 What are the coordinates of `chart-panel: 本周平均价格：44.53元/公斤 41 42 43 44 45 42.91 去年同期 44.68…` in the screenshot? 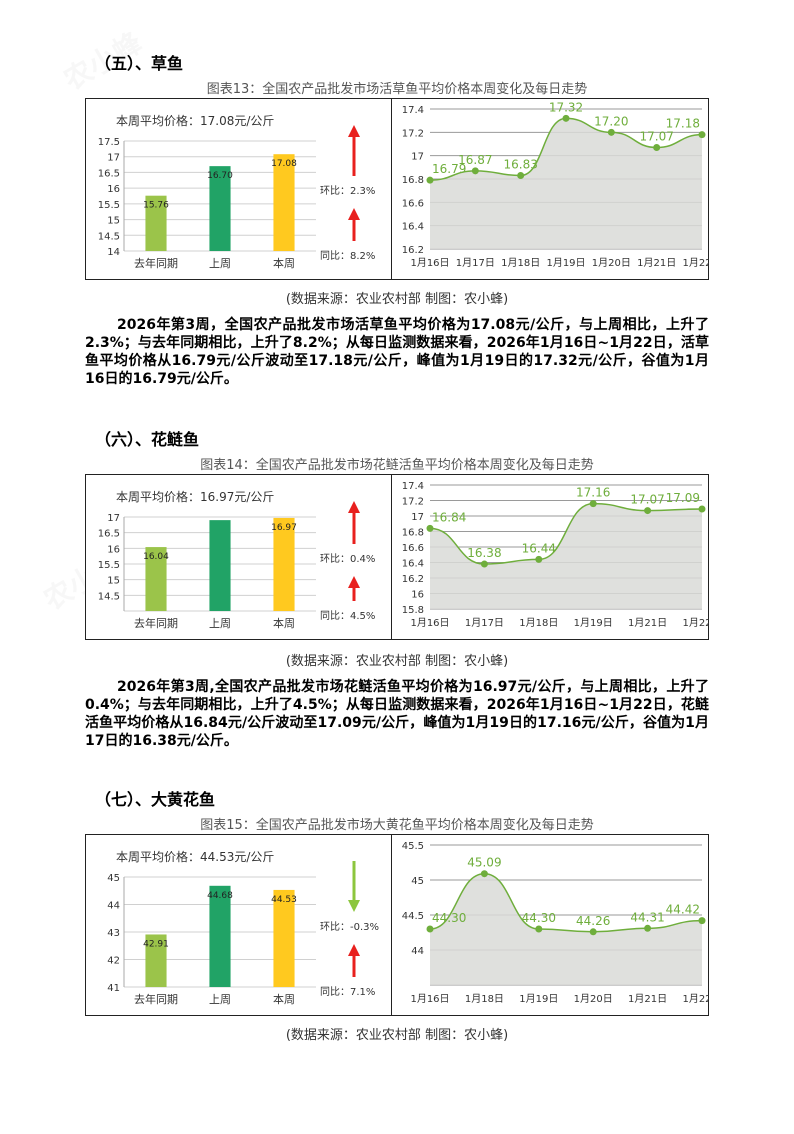 It's located at (397, 925).